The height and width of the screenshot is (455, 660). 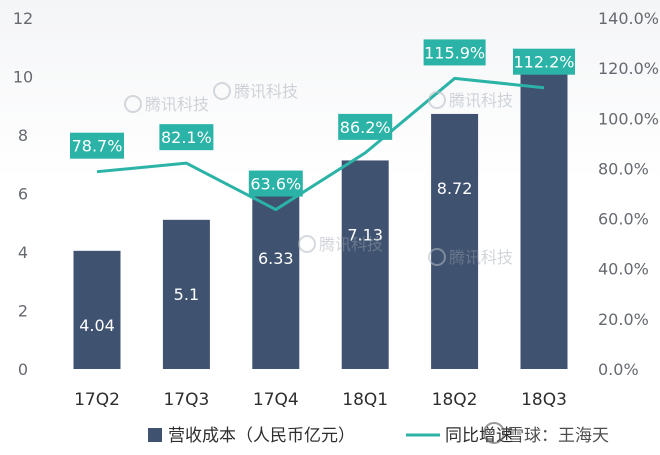 I want to click on y-right-tick-label: 20.0%, so click(x=623, y=319).